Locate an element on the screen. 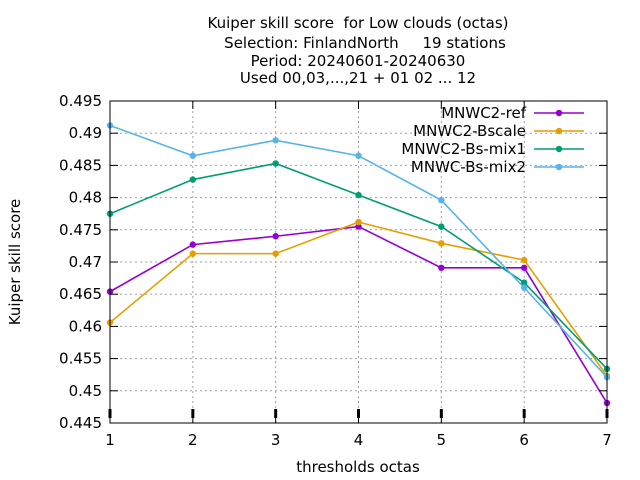 This screenshot has height=480, width=640. x-tick-label: 6 is located at coordinates (524, 440).